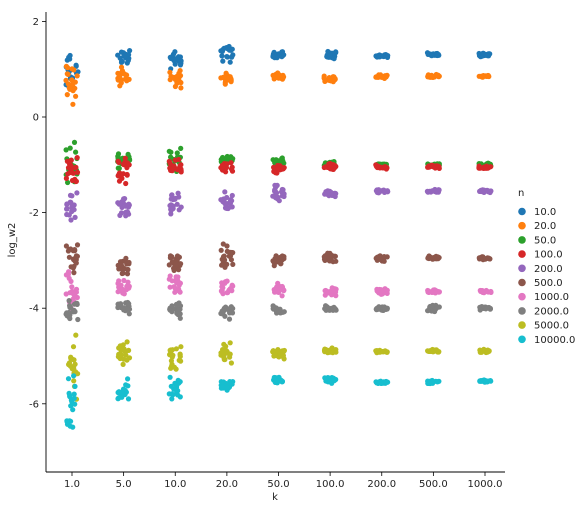 The height and width of the screenshot is (517, 581). What do you see at coordinates (551, 297) in the screenshot?
I see `legend-label: 1000.0` at bounding box center [551, 297].